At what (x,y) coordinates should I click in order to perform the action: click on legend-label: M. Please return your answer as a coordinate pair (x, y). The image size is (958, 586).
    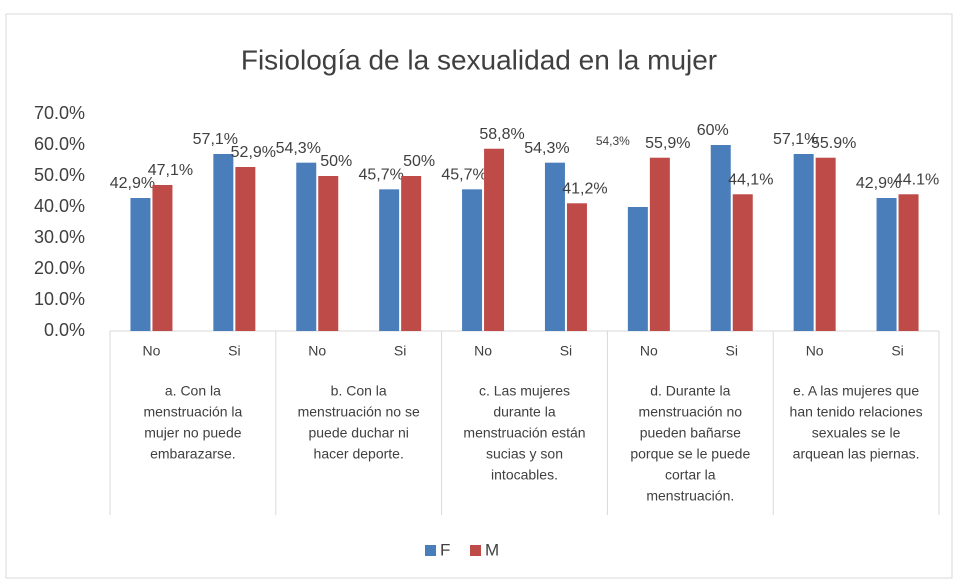
    Looking at the image, I should click on (492, 549).